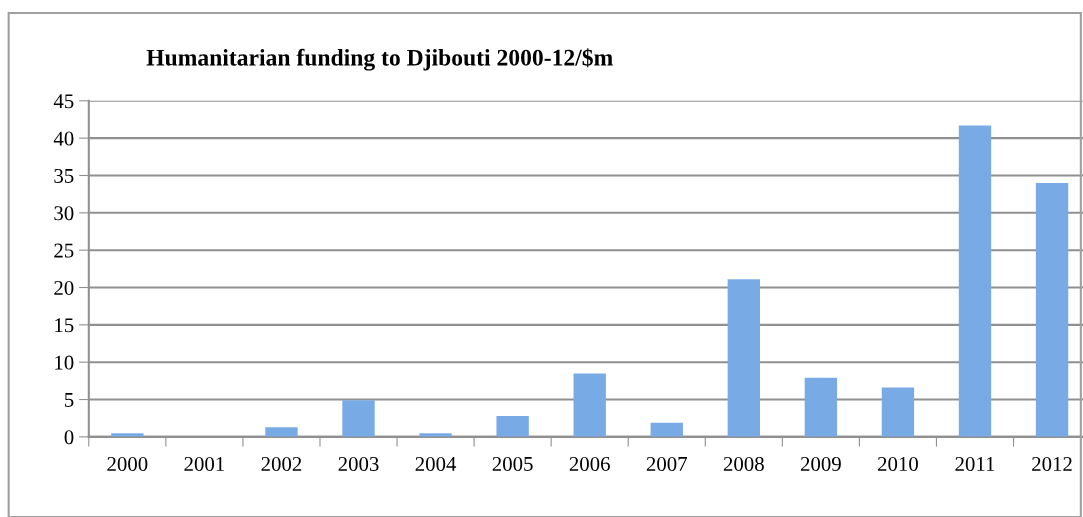 The height and width of the screenshot is (517, 1083). What do you see at coordinates (1052, 463) in the screenshot?
I see `x-tick-label: 2012` at bounding box center [1052, 463].